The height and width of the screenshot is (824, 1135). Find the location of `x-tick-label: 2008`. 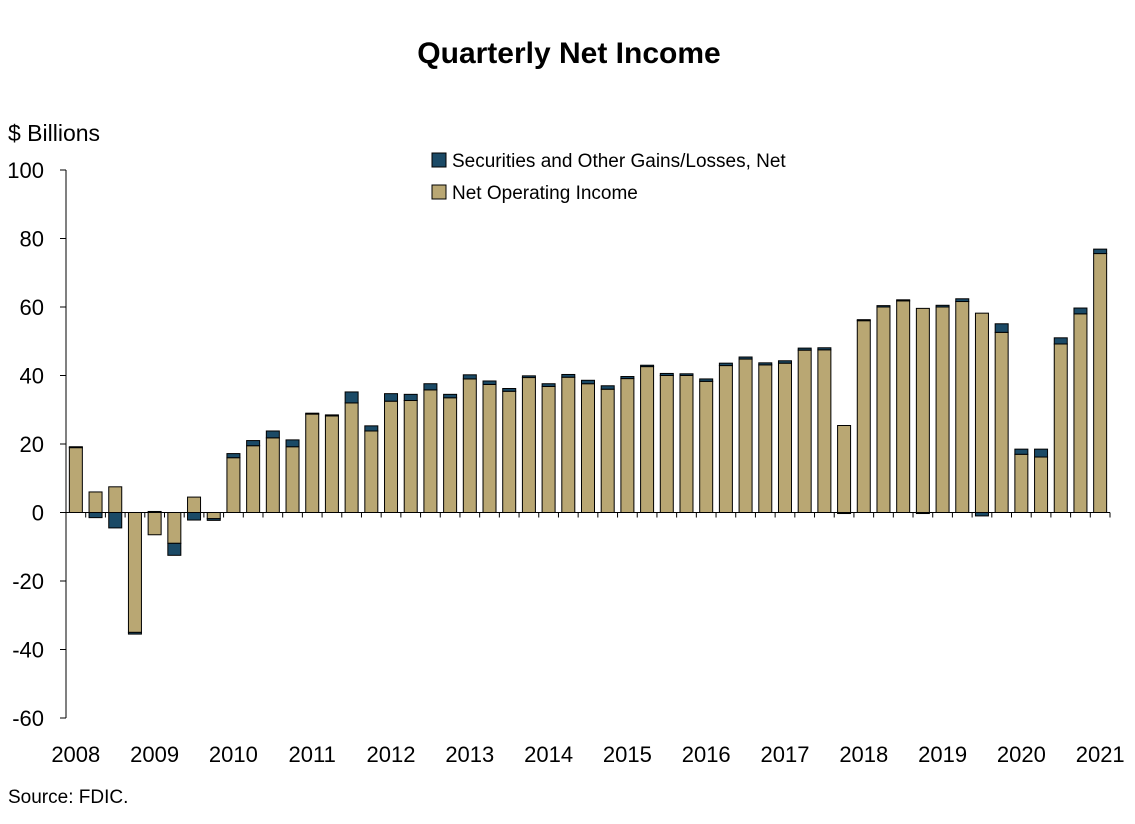

x-tick-label: 2008 is located at coordinates (75, 754).